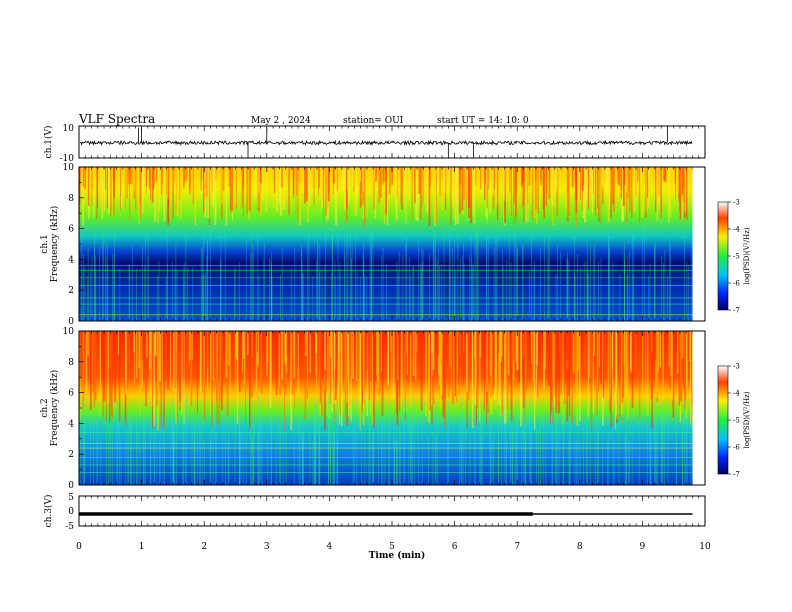 This screenshot has height=612, width=792. I want to click on ch2-colorbar-label: log(PSD)(V²/Hz), so click(747, 419).